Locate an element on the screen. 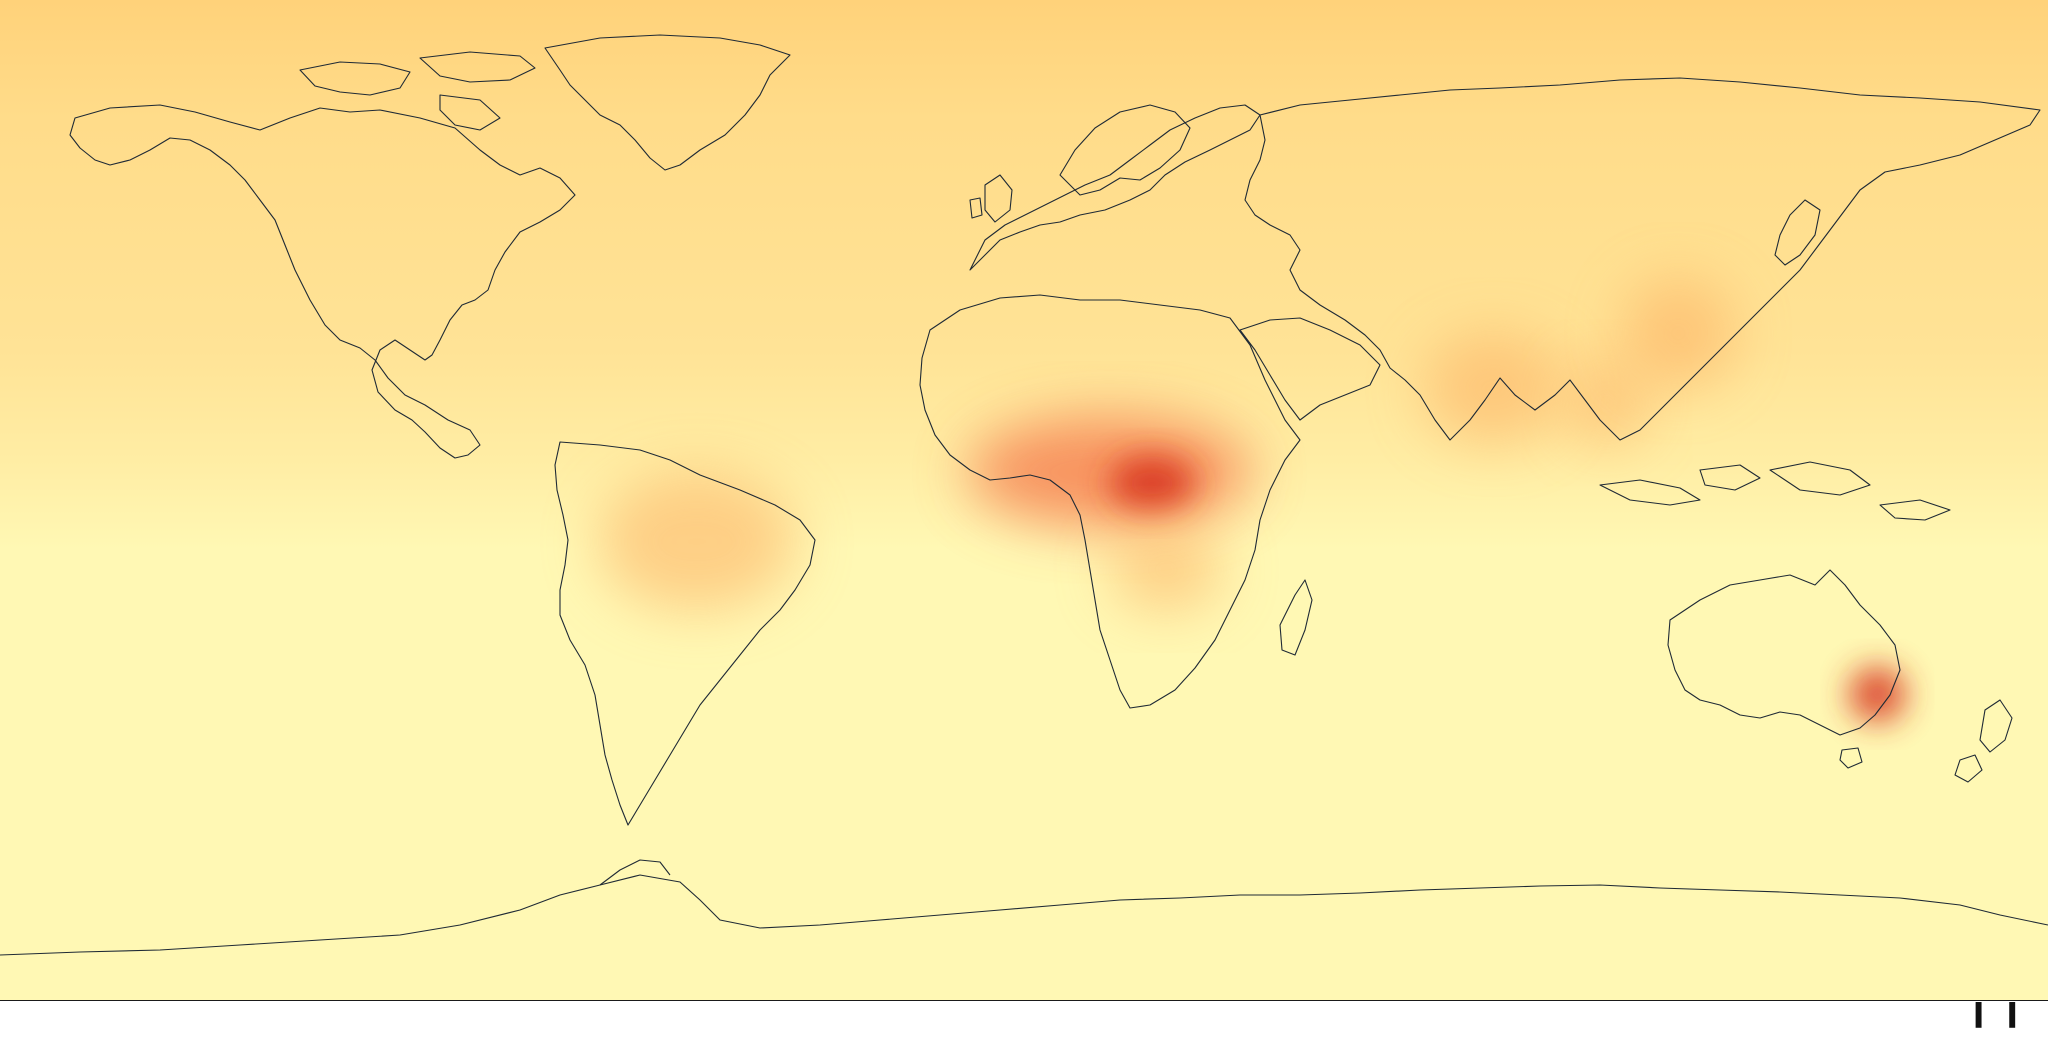 This screenshot has width=2048, height=1037. coastline-antarctic-peninsula is located at coordinates (635, 872).